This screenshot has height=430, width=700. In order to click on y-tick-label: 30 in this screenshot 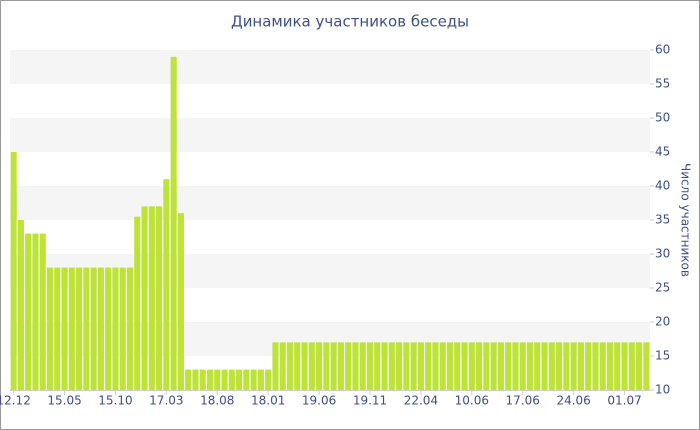, I will do `click(662, 254)`.